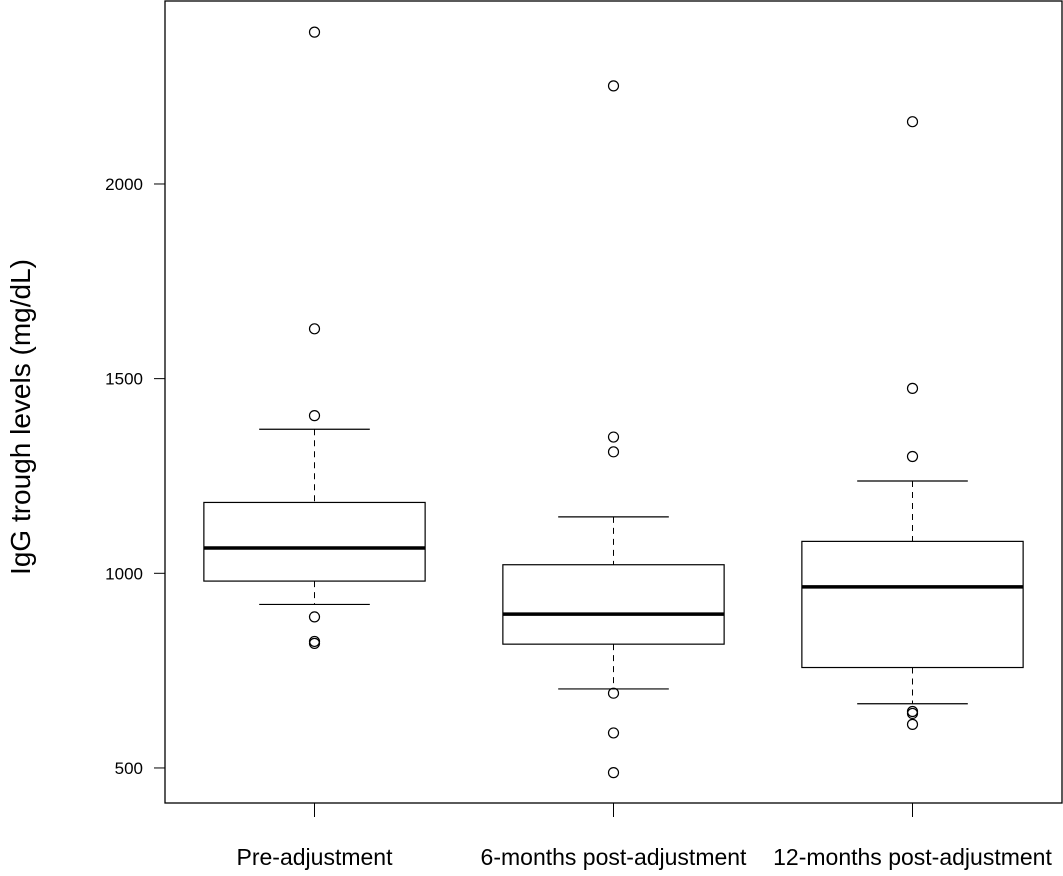  What do you see at coordinates (614, 857) in the screenshot?
I see `x-tick-label: 6-months post-adjustment` at bounding box center [614, 857].